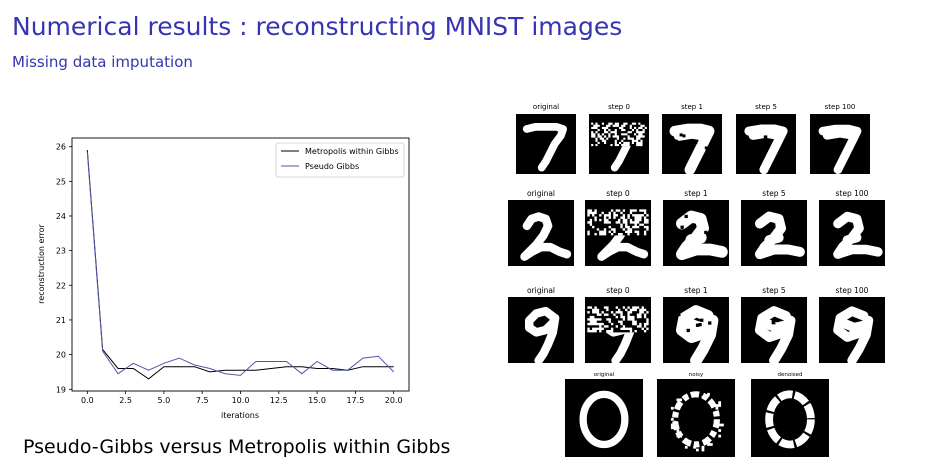  What do you see at coordinates (61, 355) in the screenshot?
I see `y-tick-label: 20` at bounding box center [61, 355].